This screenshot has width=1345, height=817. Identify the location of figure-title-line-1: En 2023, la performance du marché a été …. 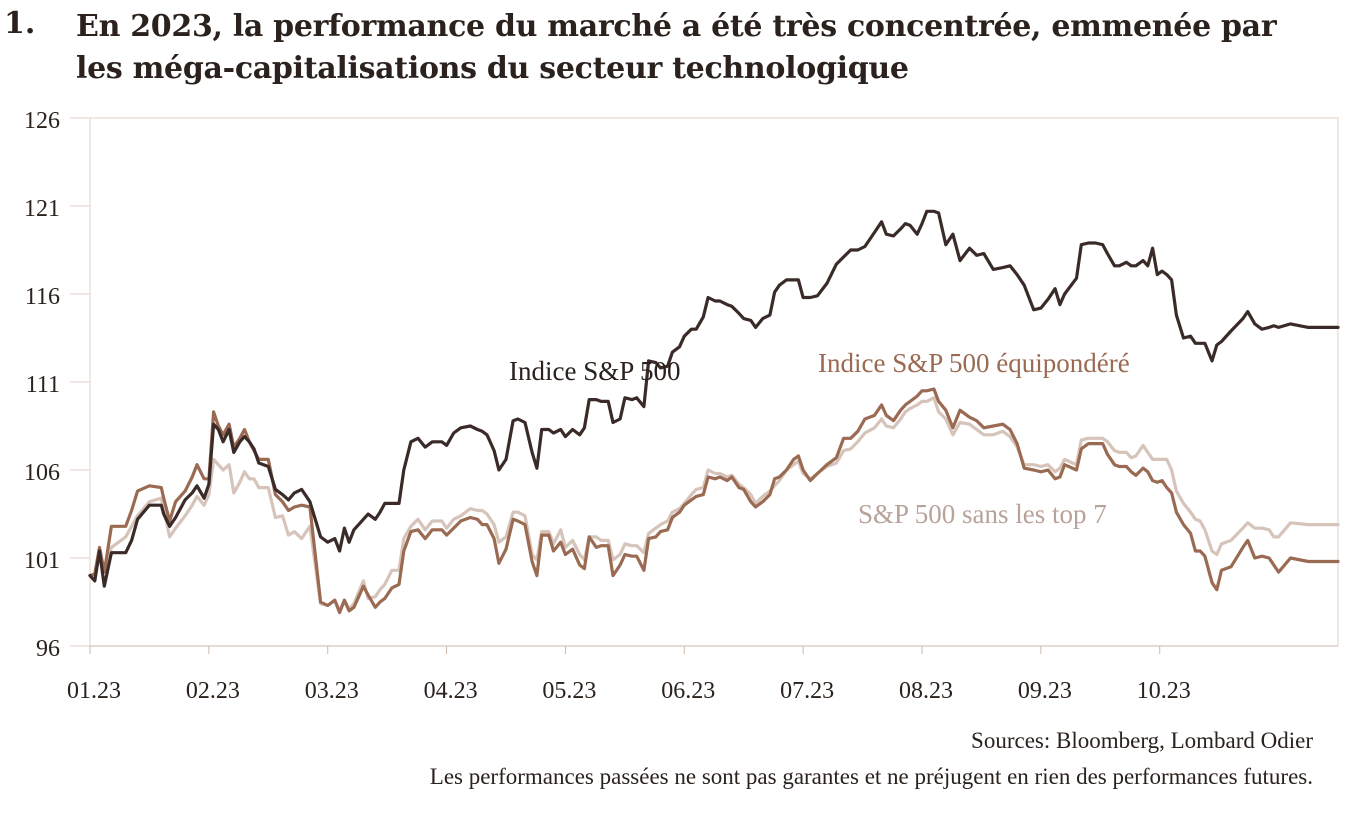
(676, 26).